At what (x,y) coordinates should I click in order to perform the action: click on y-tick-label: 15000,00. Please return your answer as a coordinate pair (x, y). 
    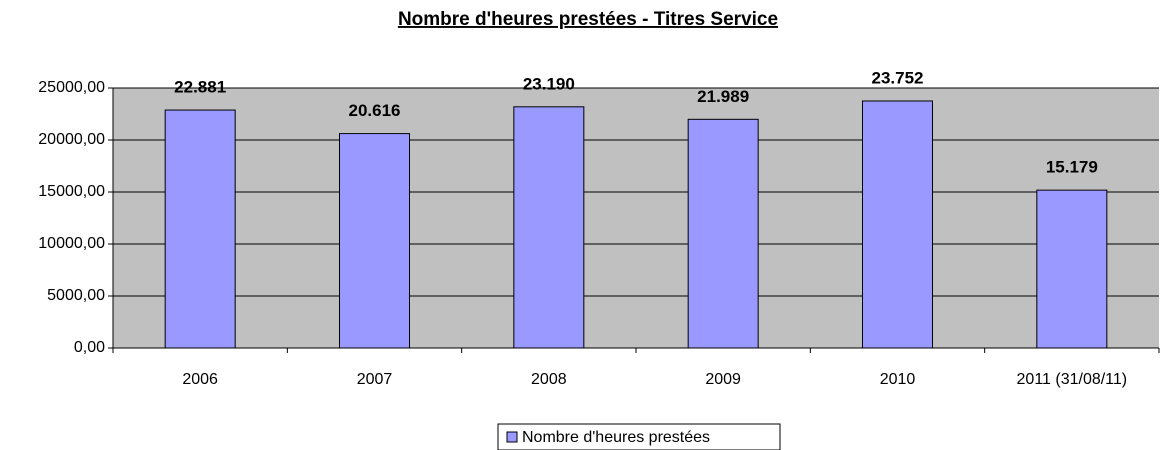
    Looking at the image, I should click on (71, 191).